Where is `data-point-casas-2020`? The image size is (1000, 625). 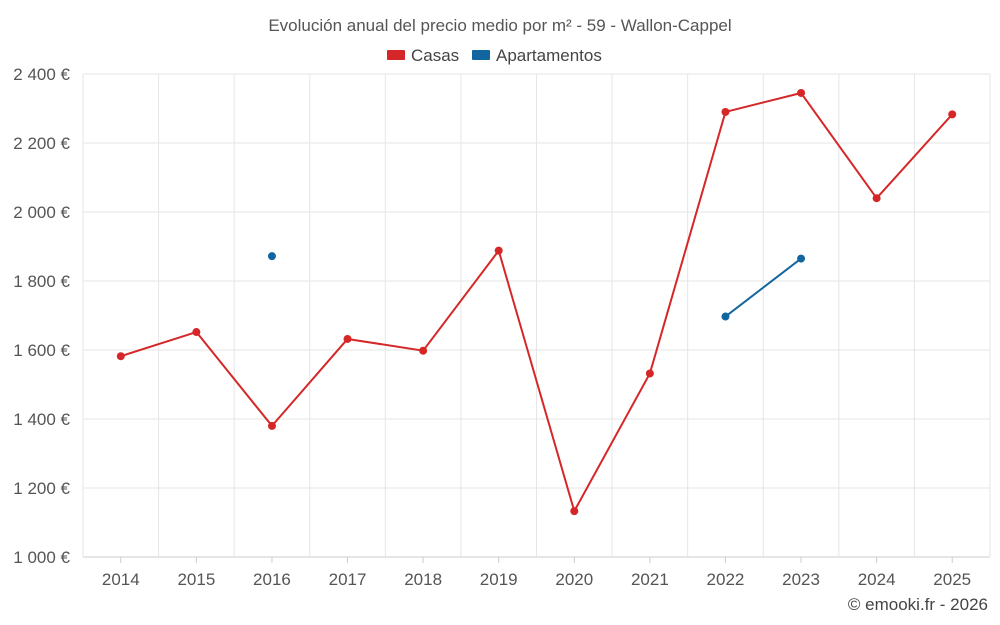 data-point-casas-2020 is located at coordinates (574, 511).